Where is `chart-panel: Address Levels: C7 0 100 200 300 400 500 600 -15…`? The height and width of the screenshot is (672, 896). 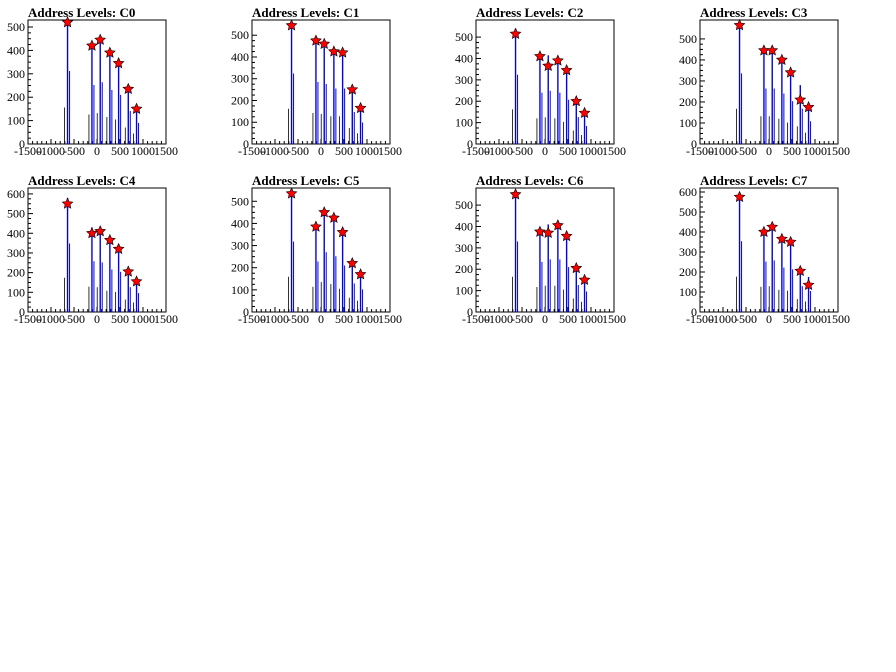
chart-panel: Address Levels: C7 0 100 200 300 400 500 600 -15… is located at coordinates (764, 249).